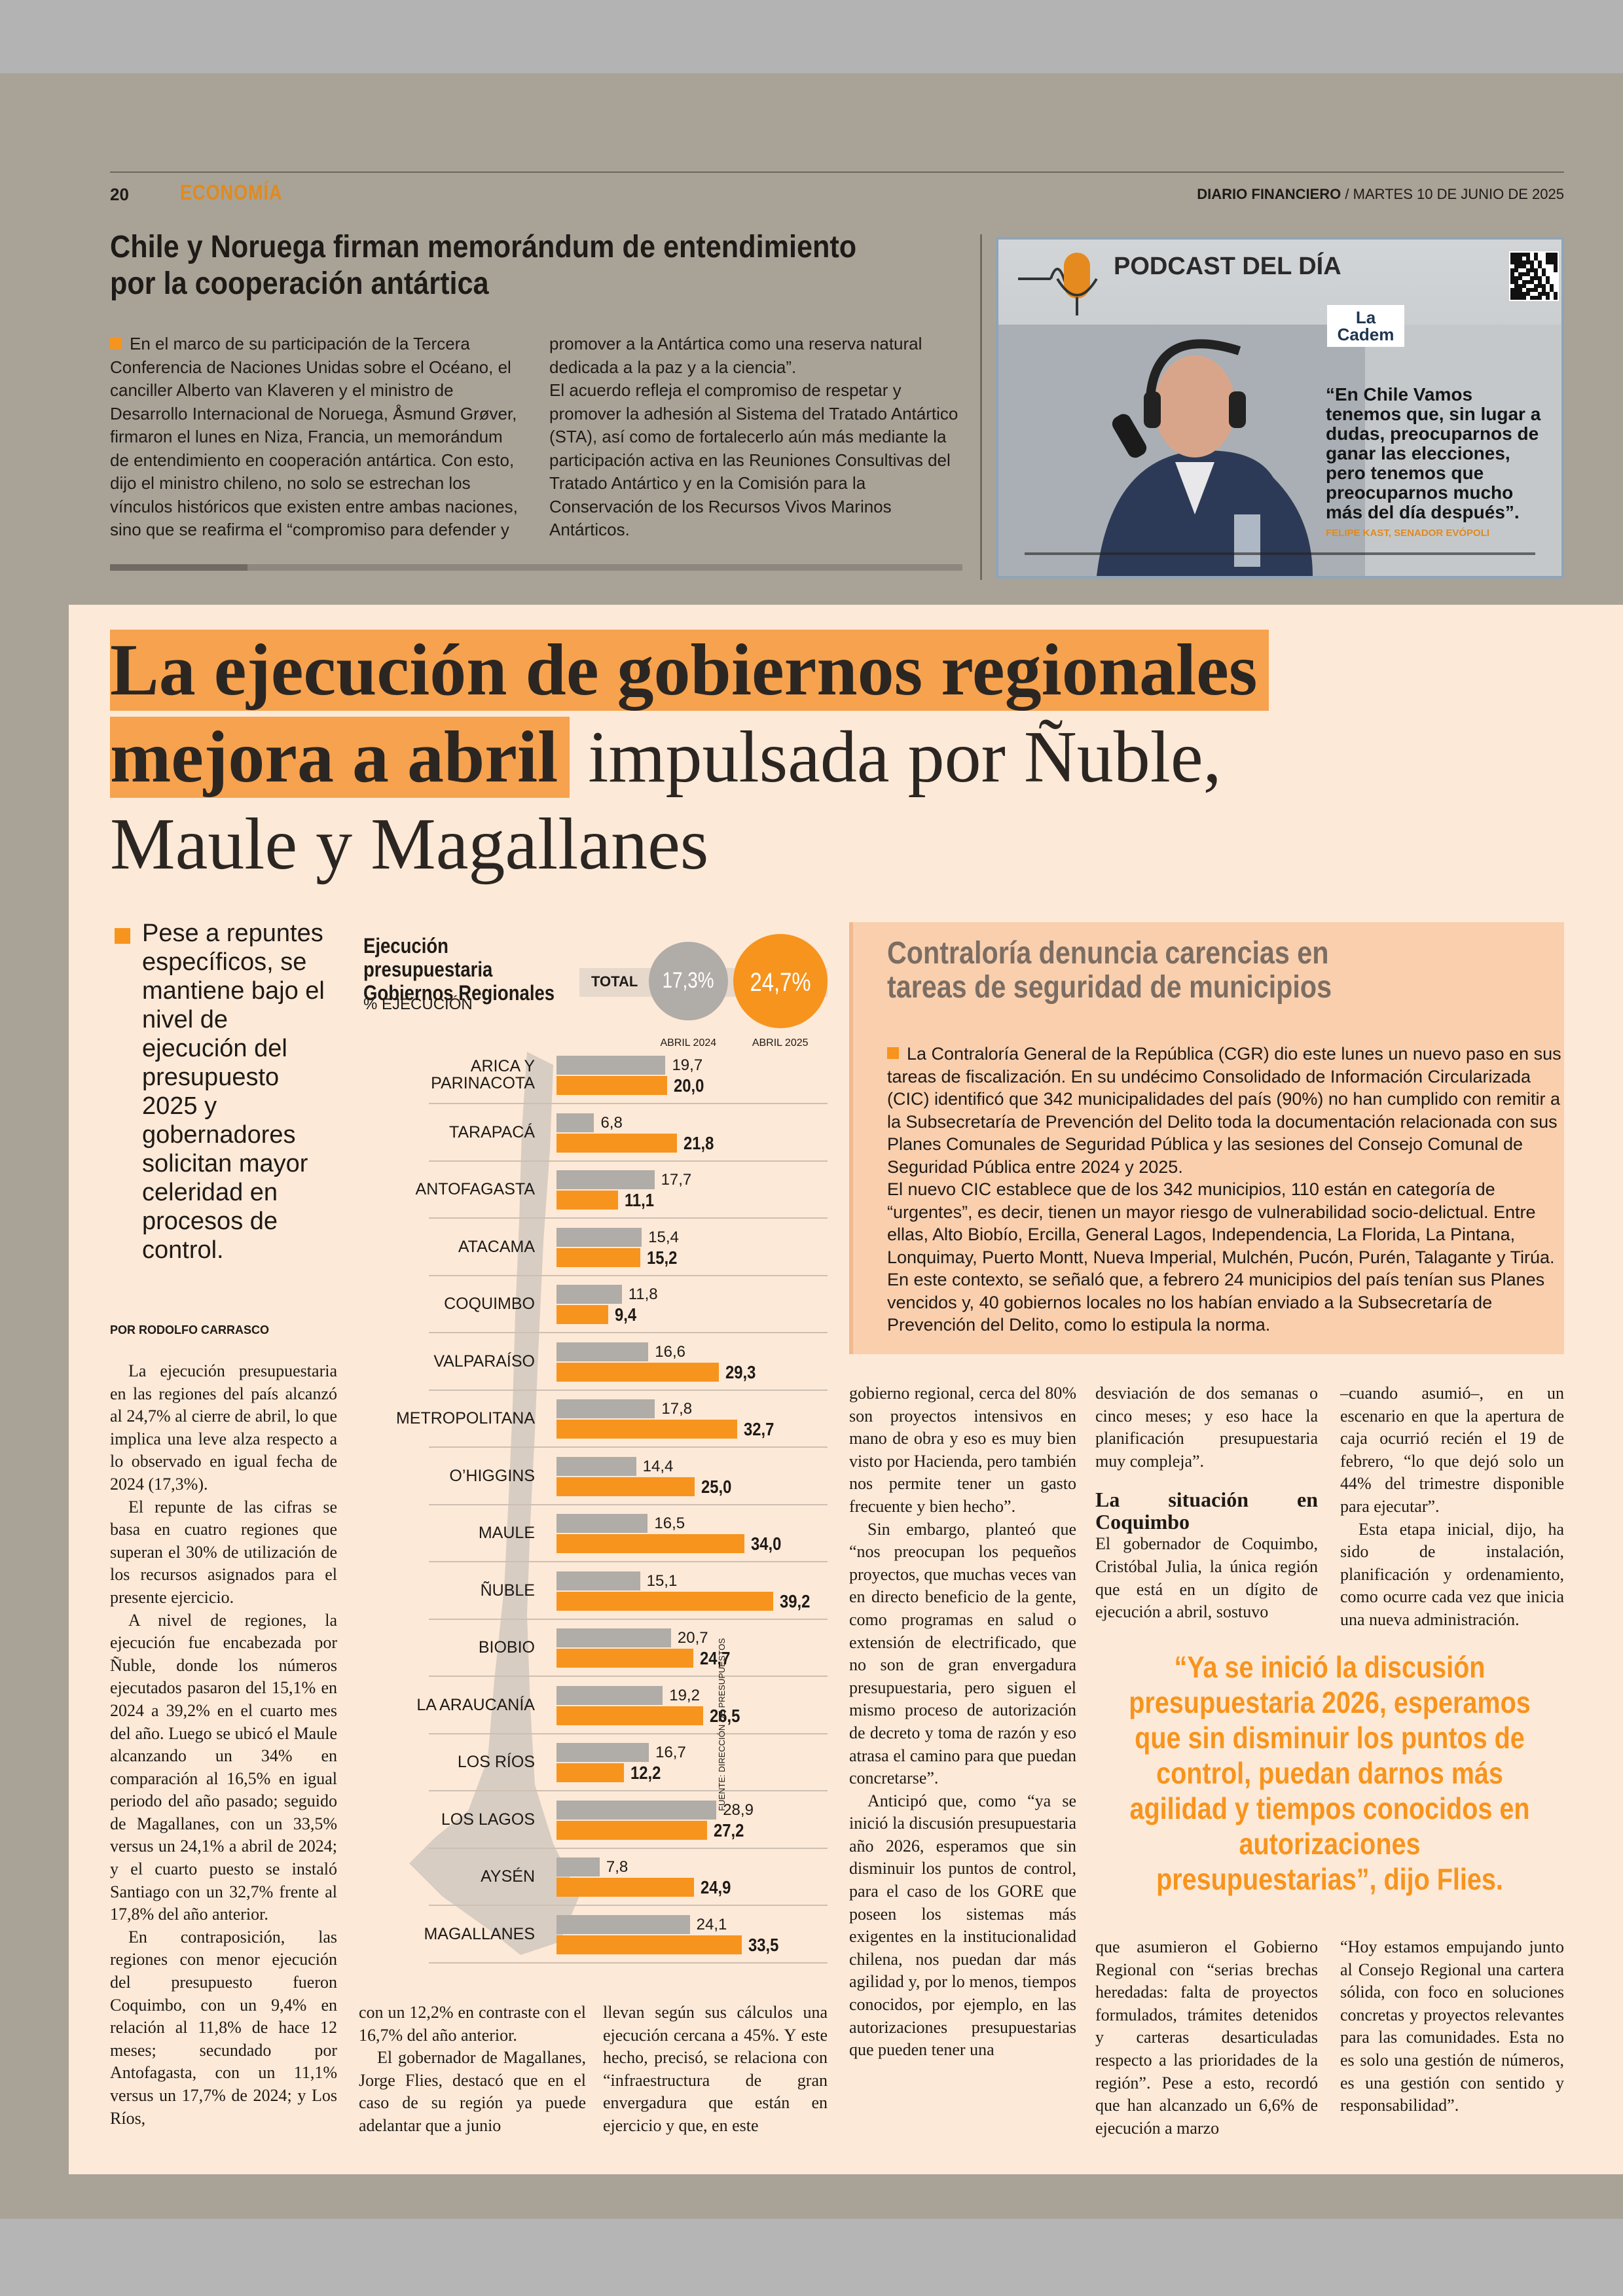 The image size is (1623, 2296). Describe the element at coordinates (645, 1773) in the screenshot. I see `value-label: 12,2` at that location.